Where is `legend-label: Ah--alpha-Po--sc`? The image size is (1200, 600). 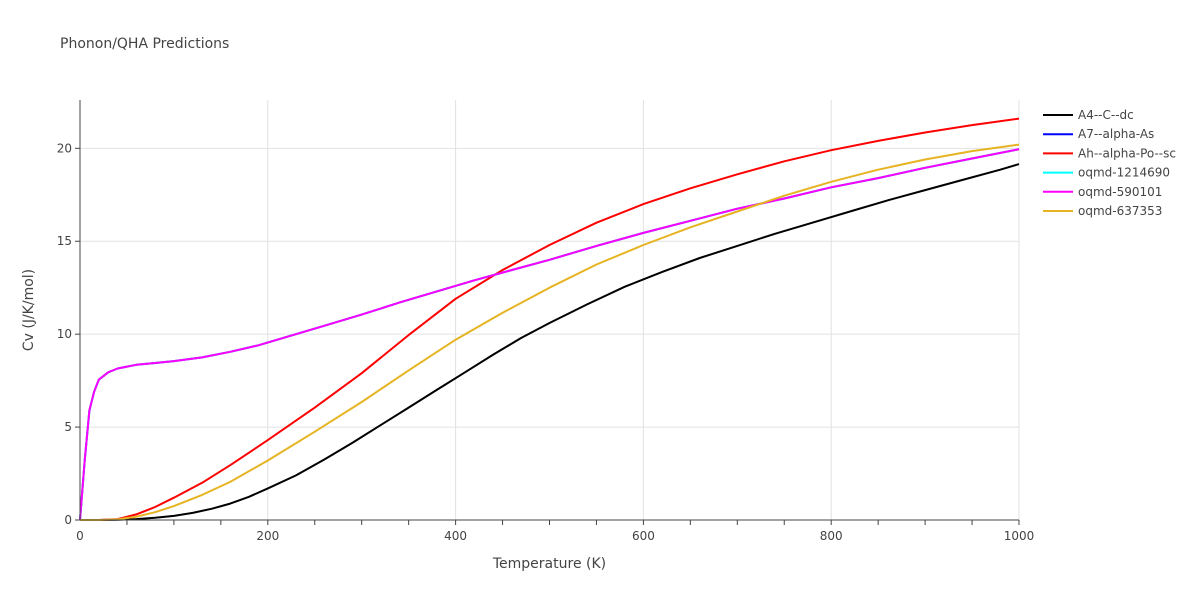
legend-label: Ah--alpha-Po--sc is located at coordinates (1127, 153).